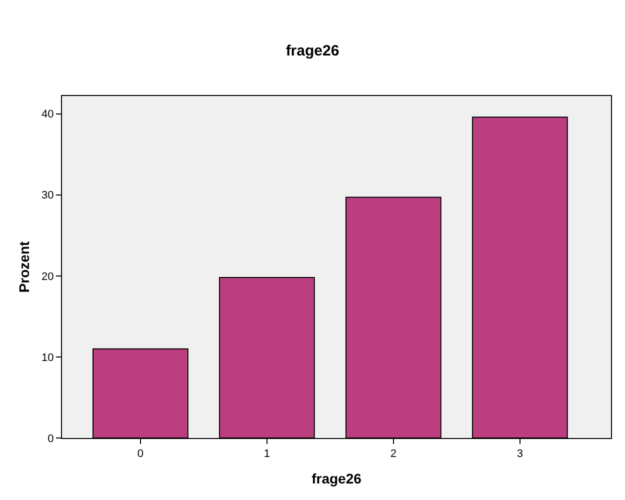 The width and height of the screenshot is (625, 500). What do you see at coordinates (51, 438) in the screenshot?
I see `y-tick-label: 0` at bounding box center [51, 438].